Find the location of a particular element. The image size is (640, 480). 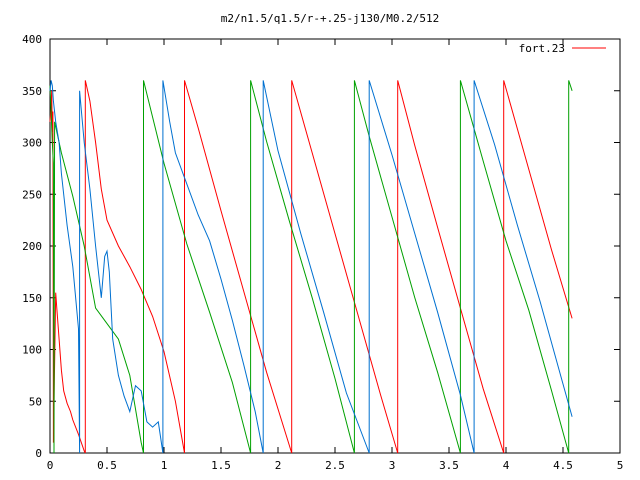

x-tick-label: 4.5 is located at coordinates (563, 465).